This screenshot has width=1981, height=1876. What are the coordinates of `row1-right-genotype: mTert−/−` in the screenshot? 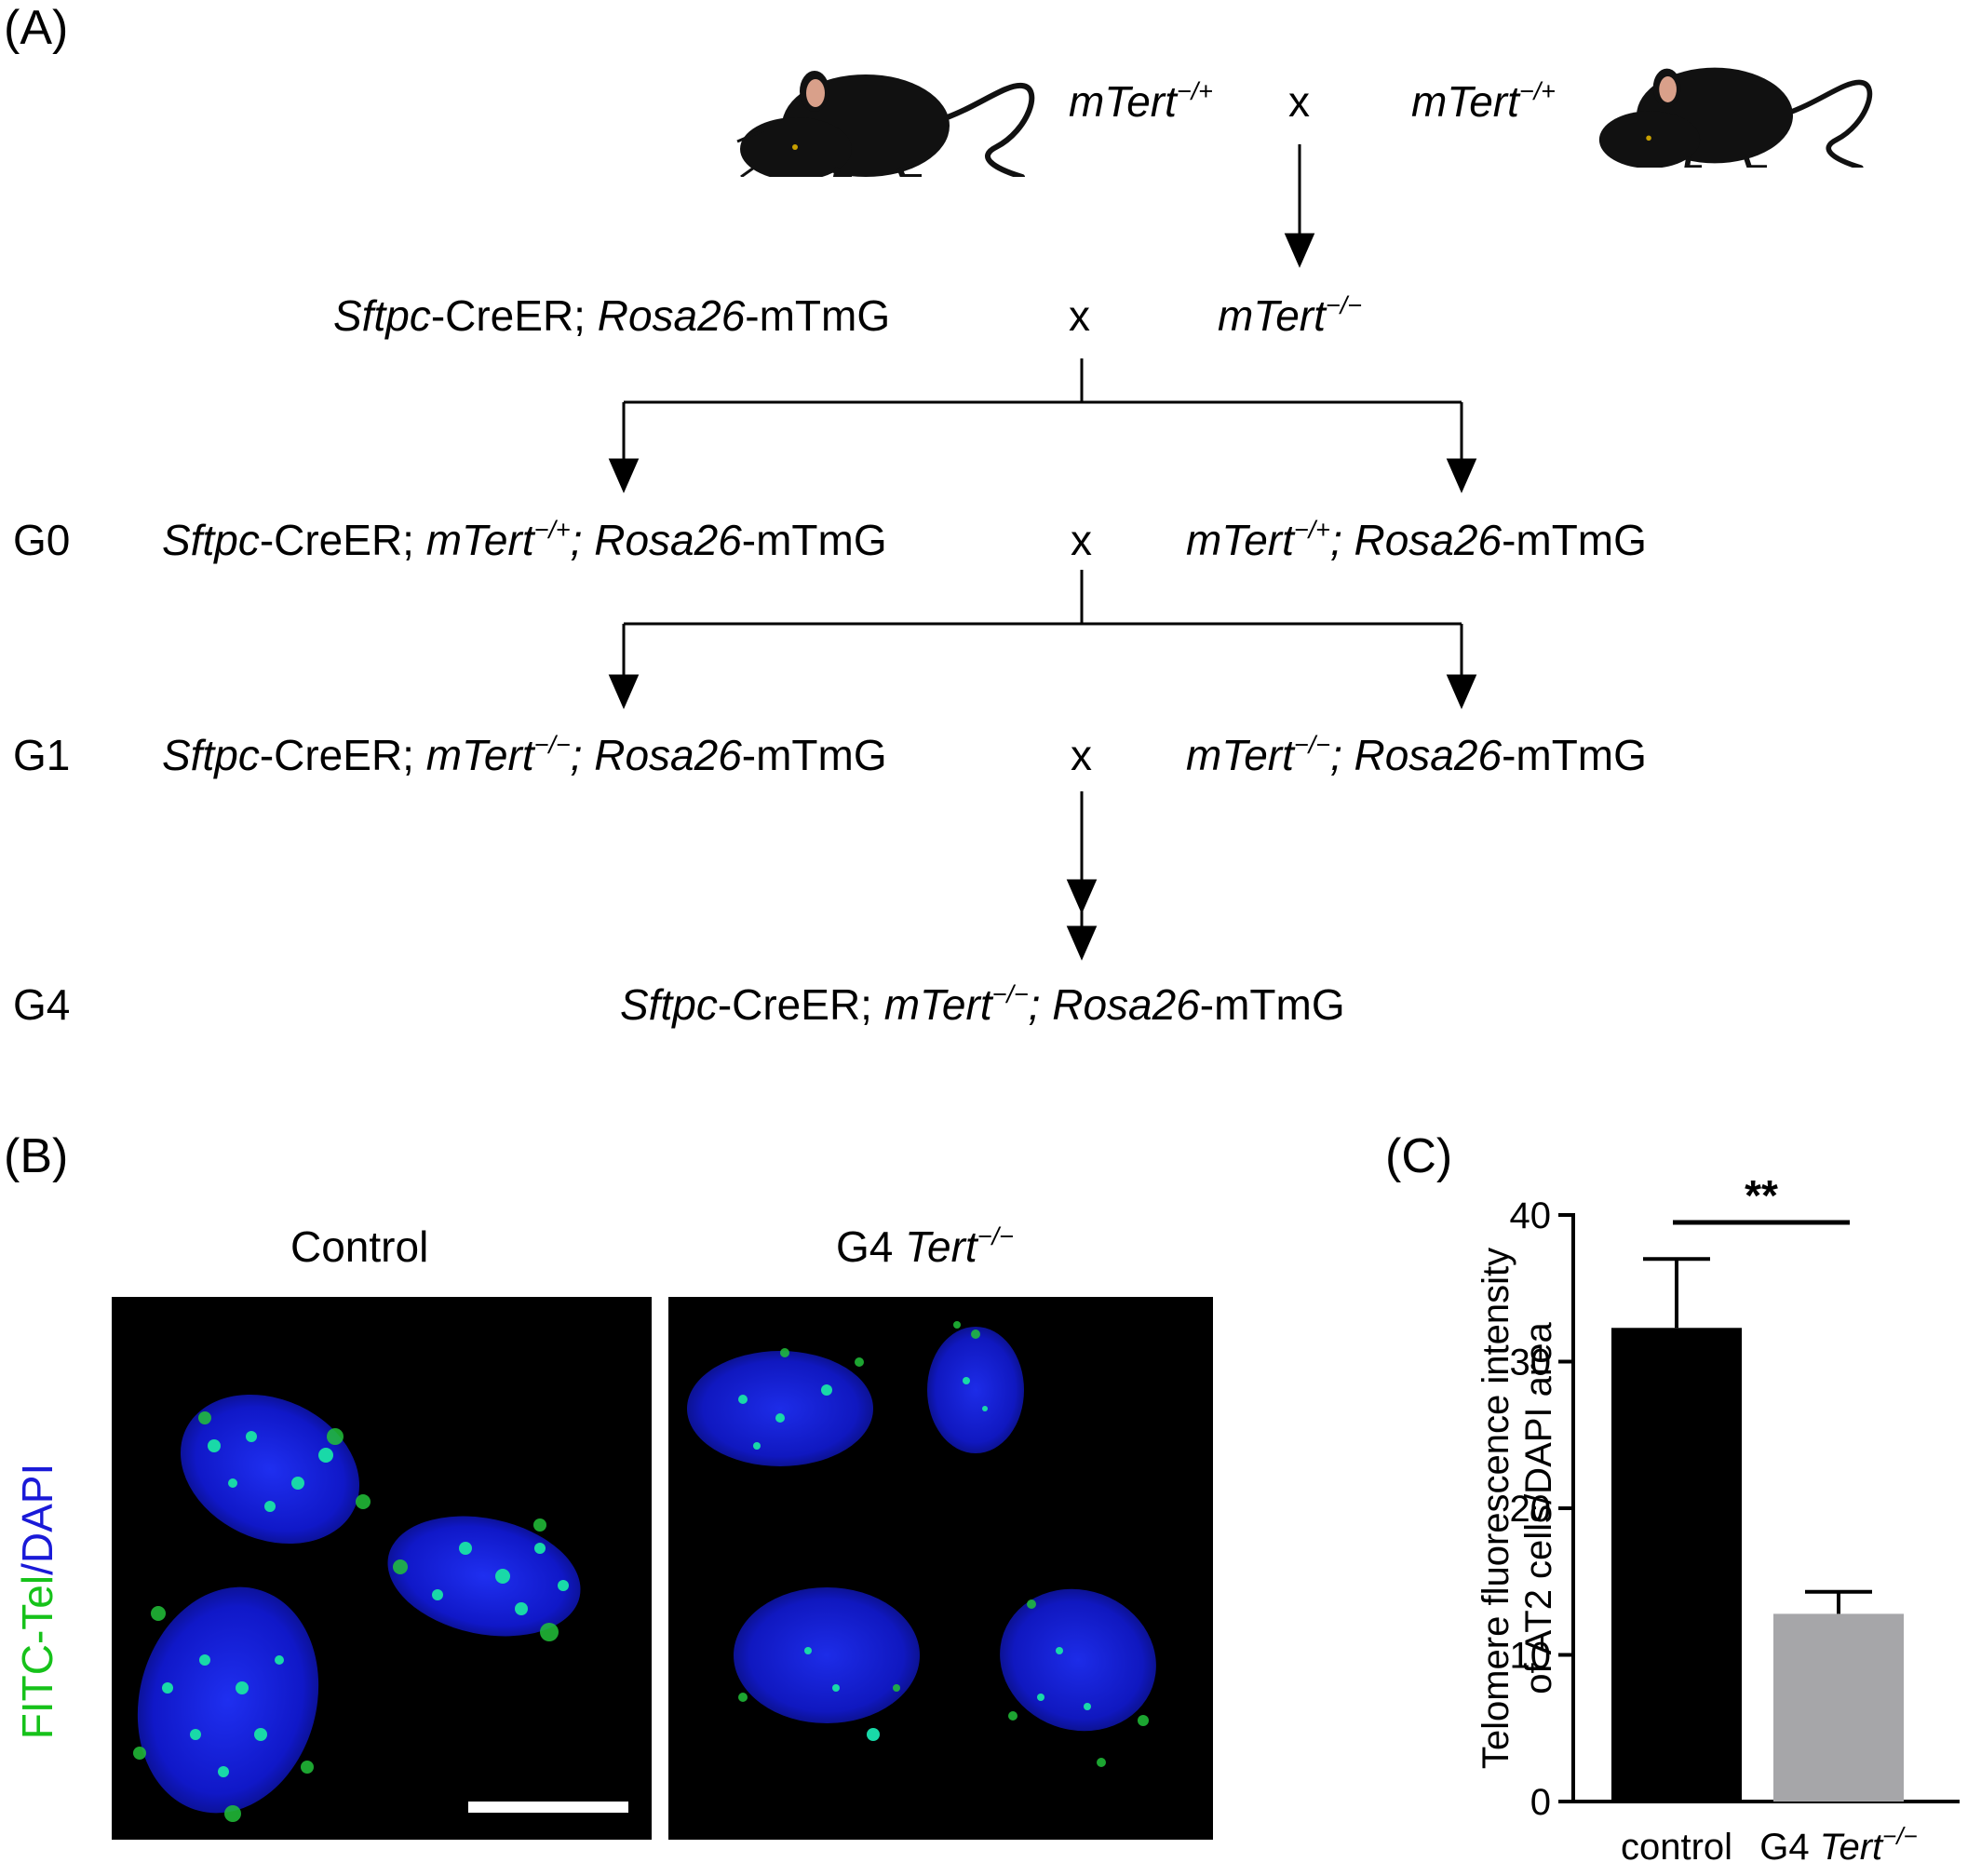 It's located at (1290, 315).